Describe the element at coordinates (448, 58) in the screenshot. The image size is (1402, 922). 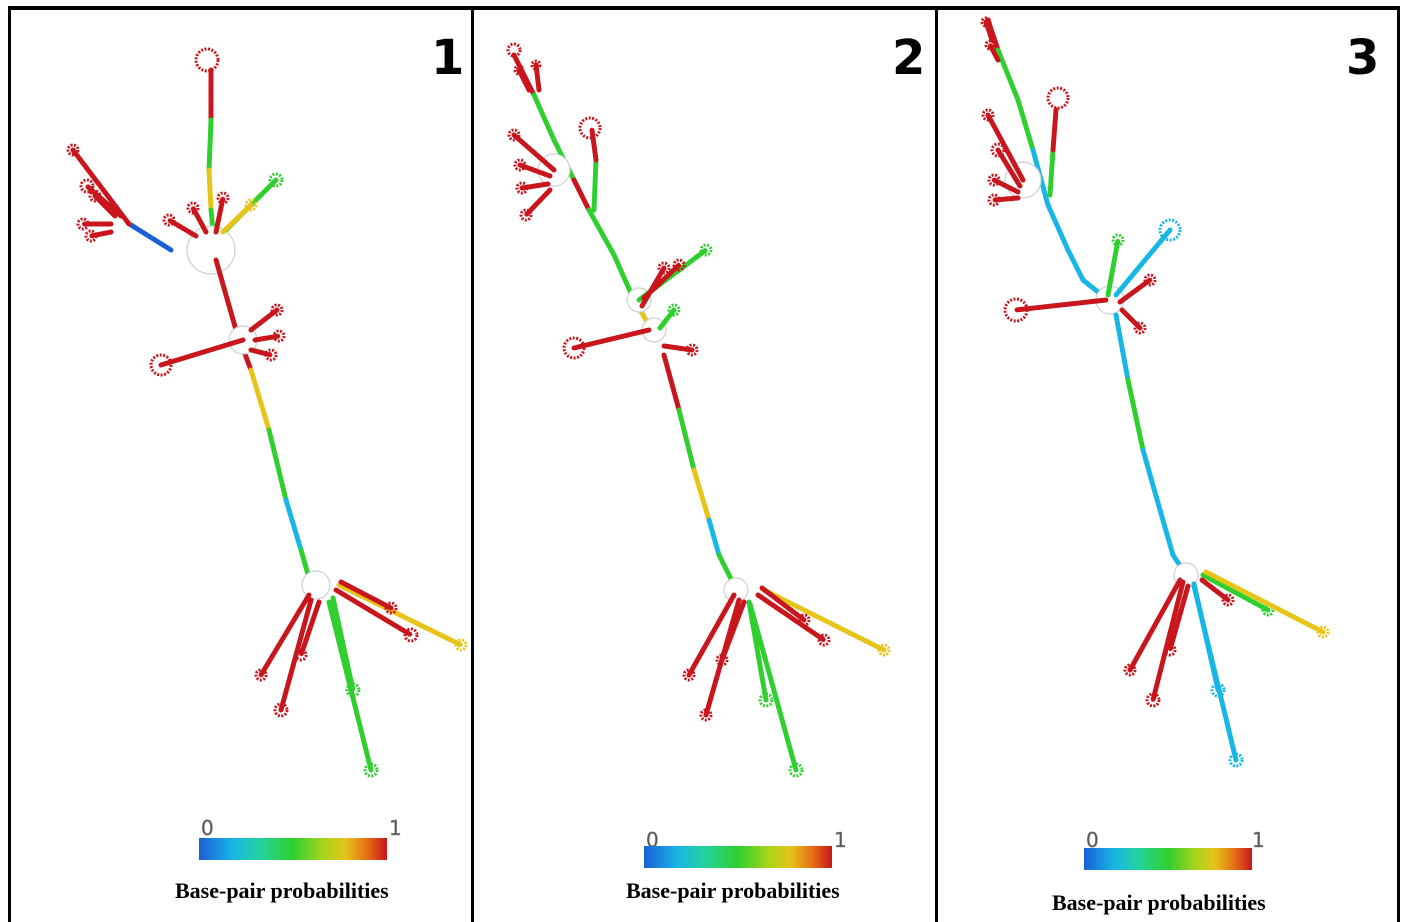
I see `panel-number: 1` at that location.